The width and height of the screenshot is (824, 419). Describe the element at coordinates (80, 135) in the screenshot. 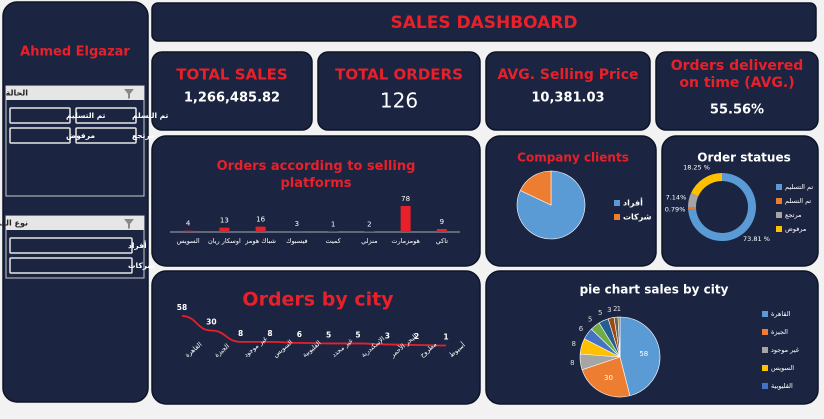

I see `slicer-item: مرفوض` at that location.